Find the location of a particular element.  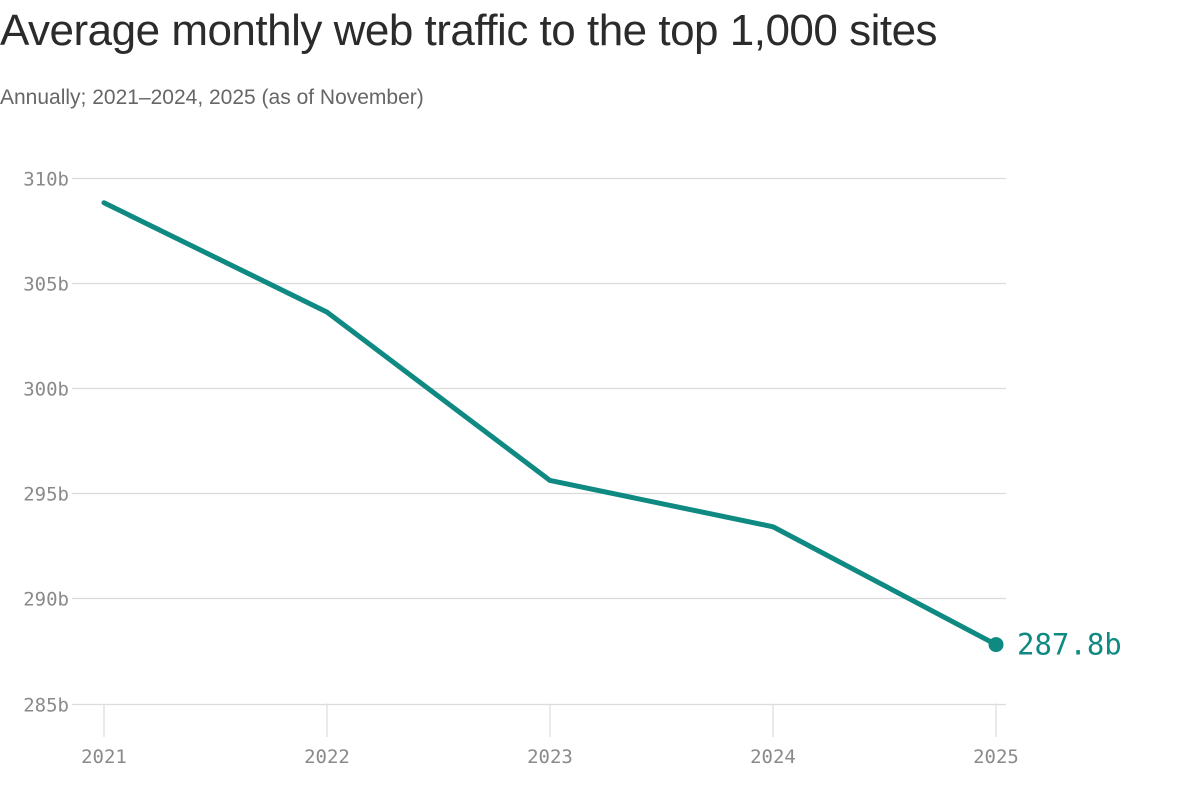

x-tick-label: 2021 is located at coordinates (104, 757).